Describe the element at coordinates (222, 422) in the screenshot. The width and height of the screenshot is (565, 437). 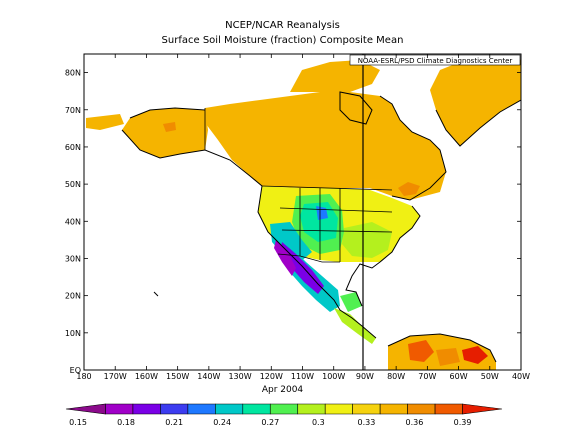
I see `colorbar-tick-label: 0.24` at that location.